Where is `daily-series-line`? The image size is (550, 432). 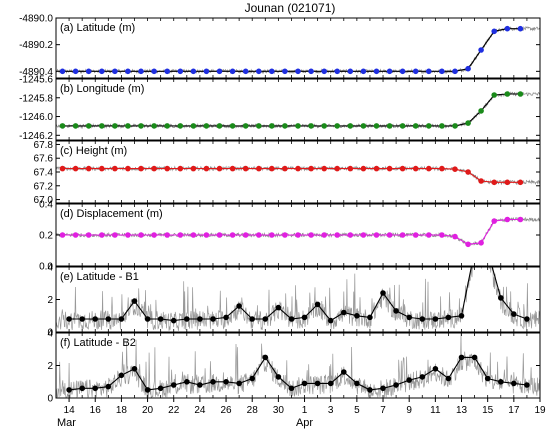
daily-series-line is located at coordinates (291, 175).